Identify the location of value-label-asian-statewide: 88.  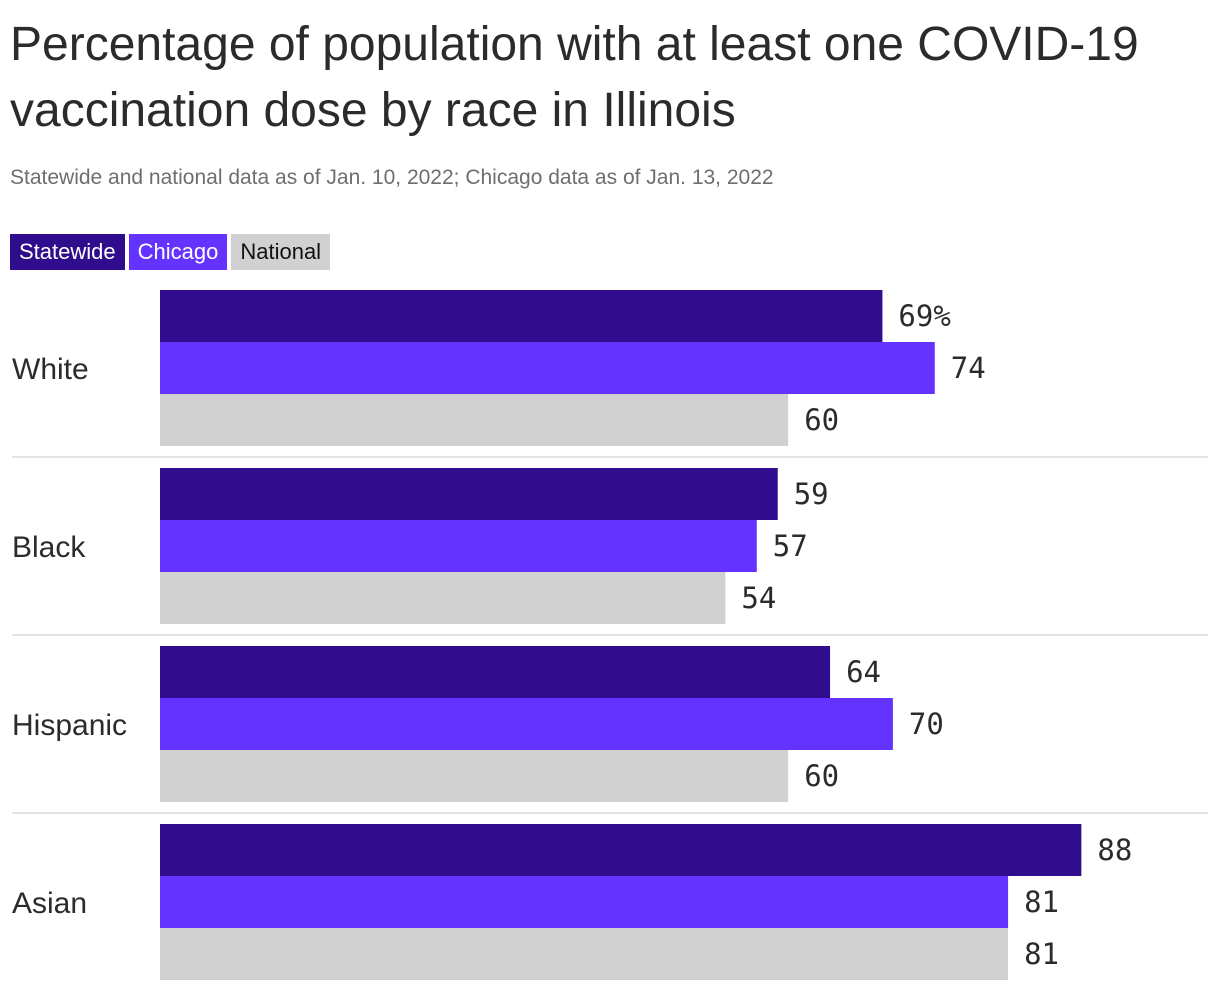
(1114, 850).